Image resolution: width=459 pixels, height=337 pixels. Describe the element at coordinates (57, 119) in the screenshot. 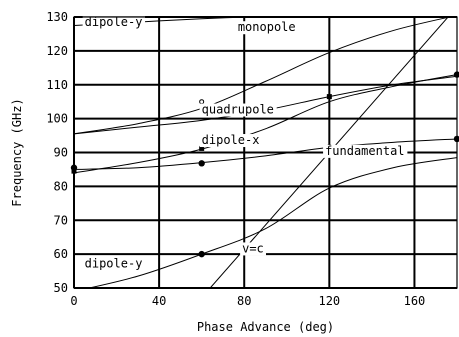

I see `y-tick-label: 100` at that location.